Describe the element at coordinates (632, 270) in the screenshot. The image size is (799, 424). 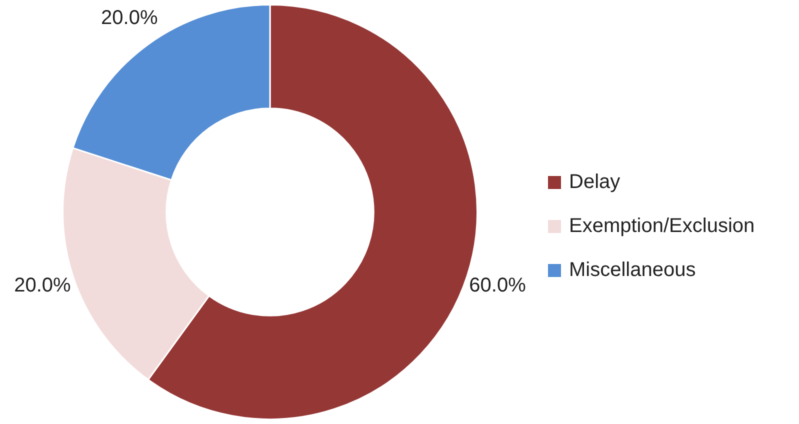
I see `legend-label: Miscellaneous` at that location.